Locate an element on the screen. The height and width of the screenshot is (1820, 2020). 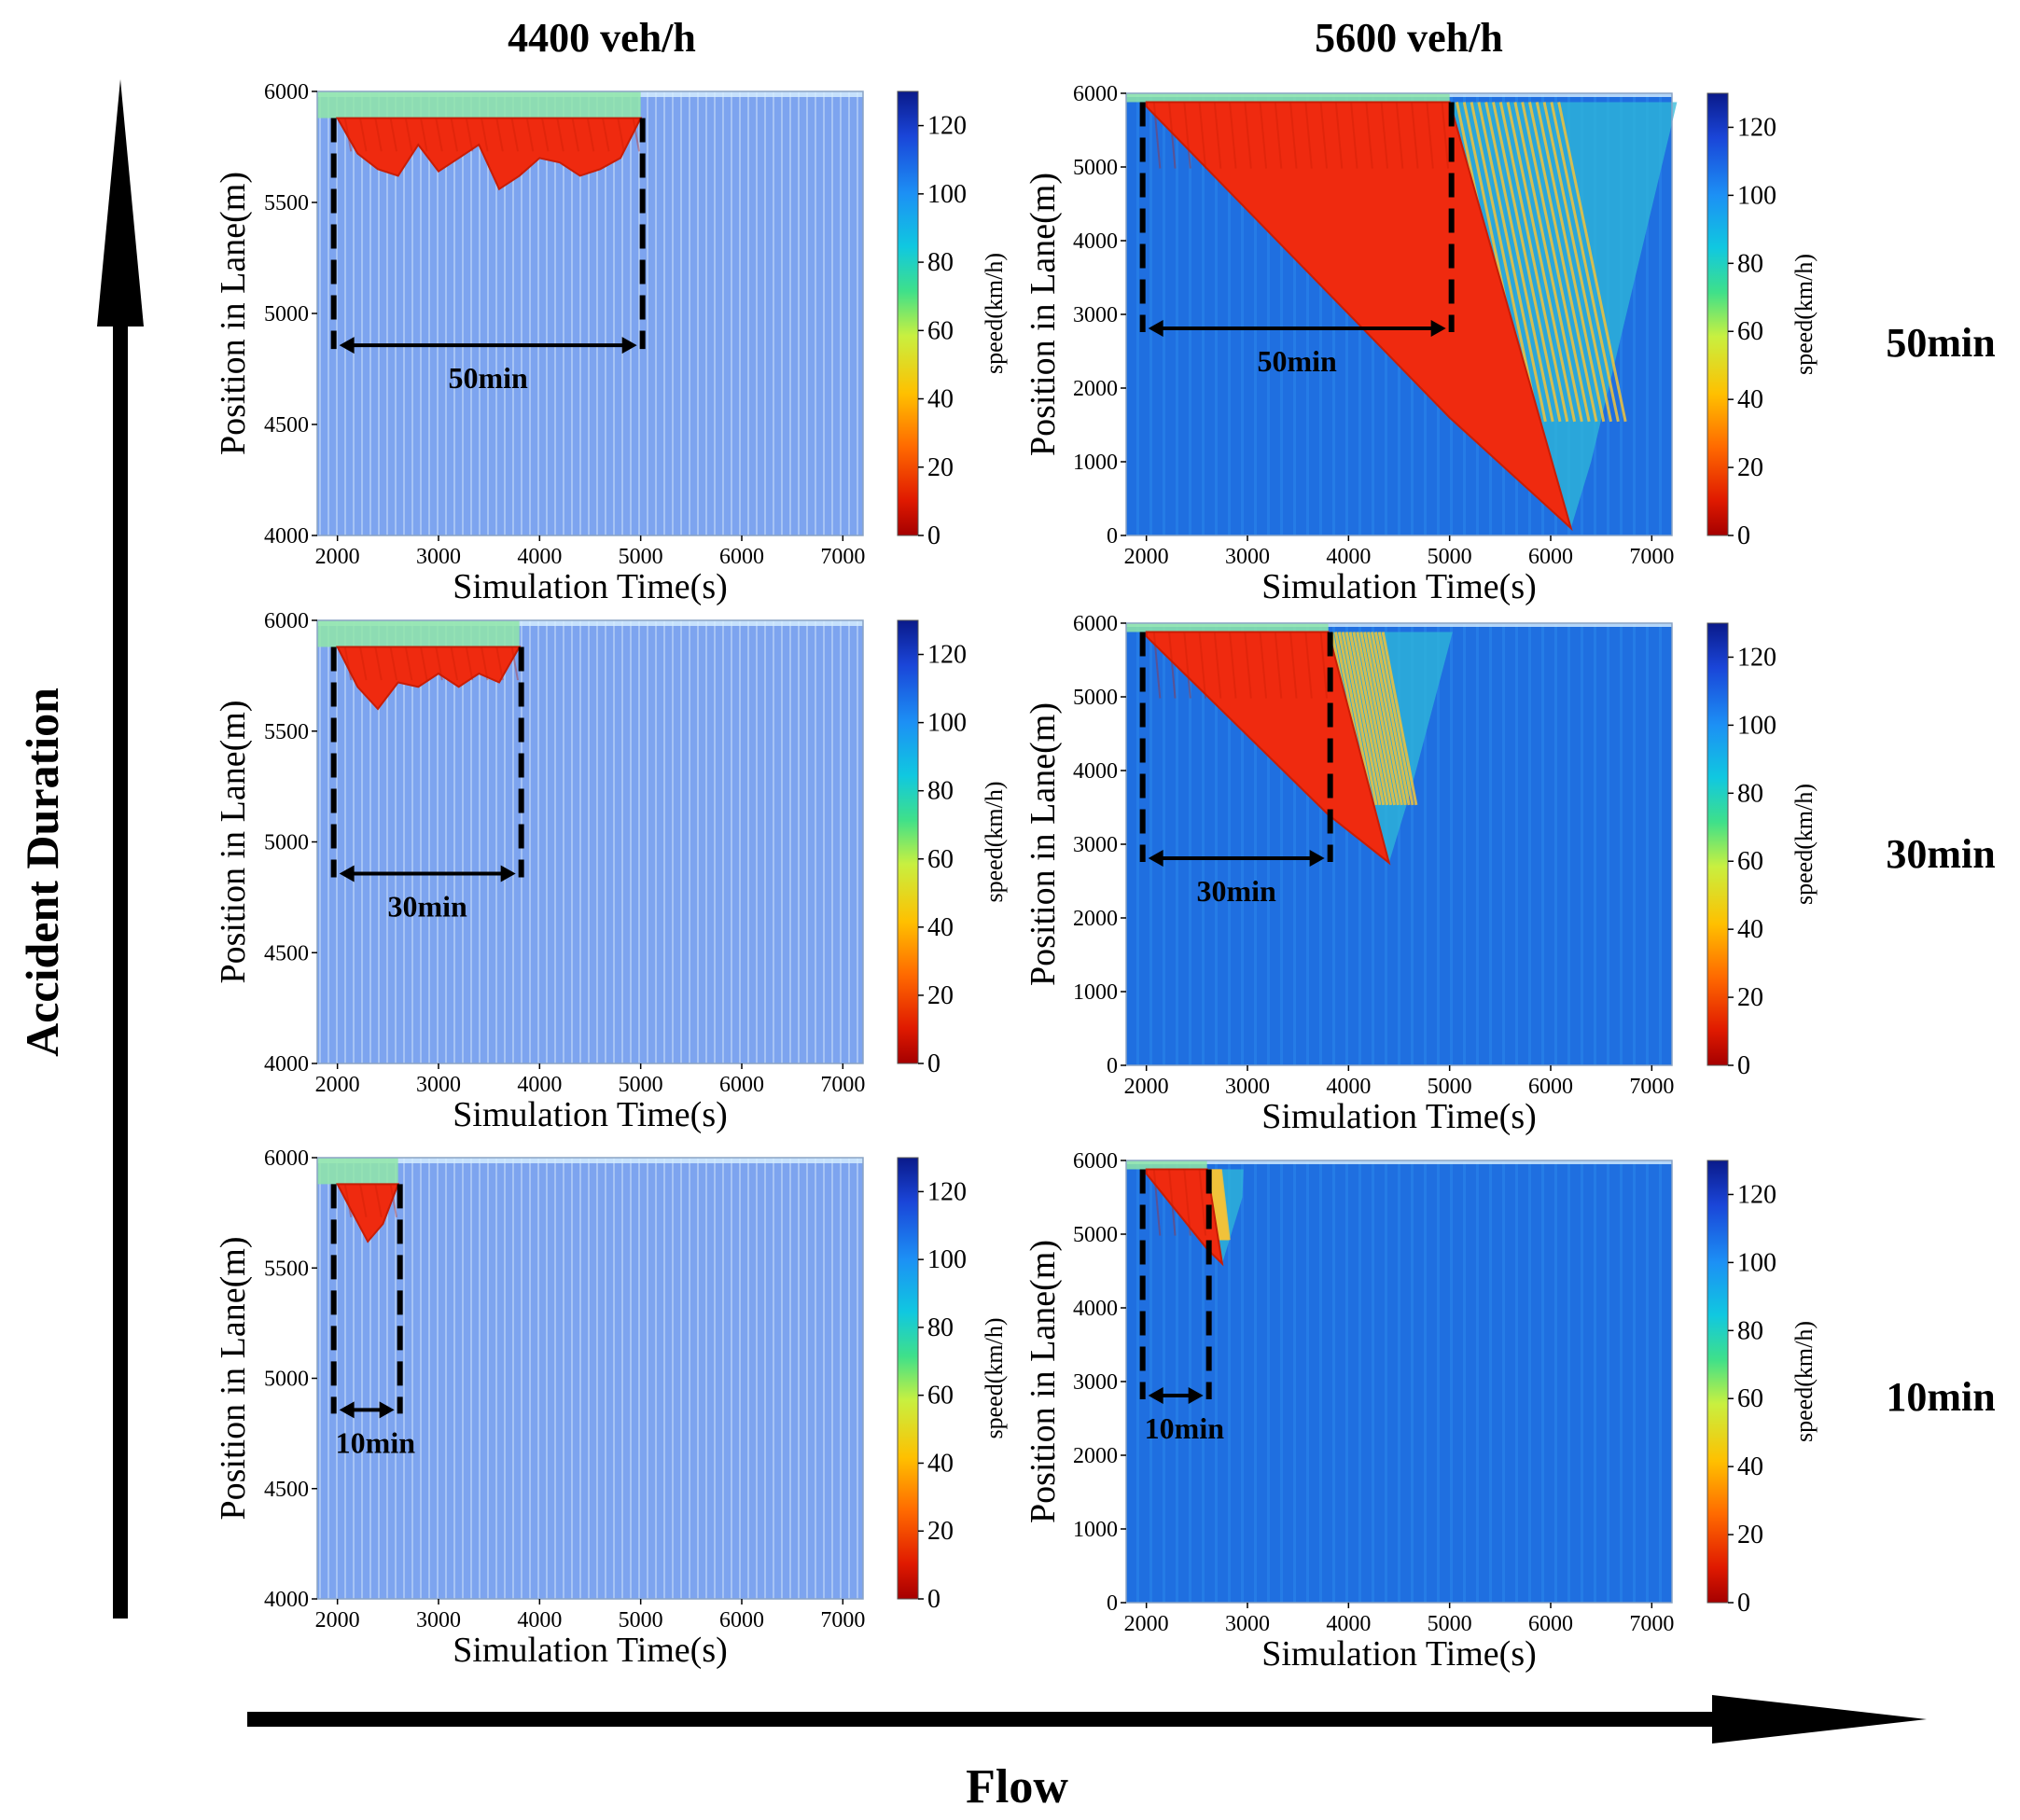
free-flow-background is located at coordinates (590, 841).